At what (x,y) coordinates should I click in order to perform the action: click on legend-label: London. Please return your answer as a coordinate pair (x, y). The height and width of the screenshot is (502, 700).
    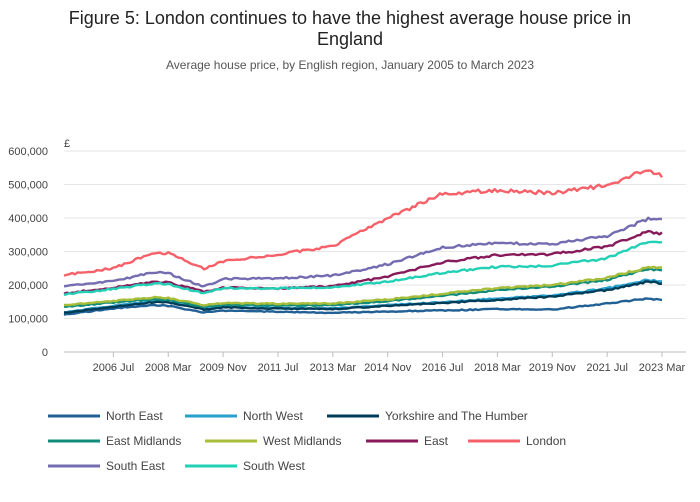
    Looking at the image, I should click on (546, 441).